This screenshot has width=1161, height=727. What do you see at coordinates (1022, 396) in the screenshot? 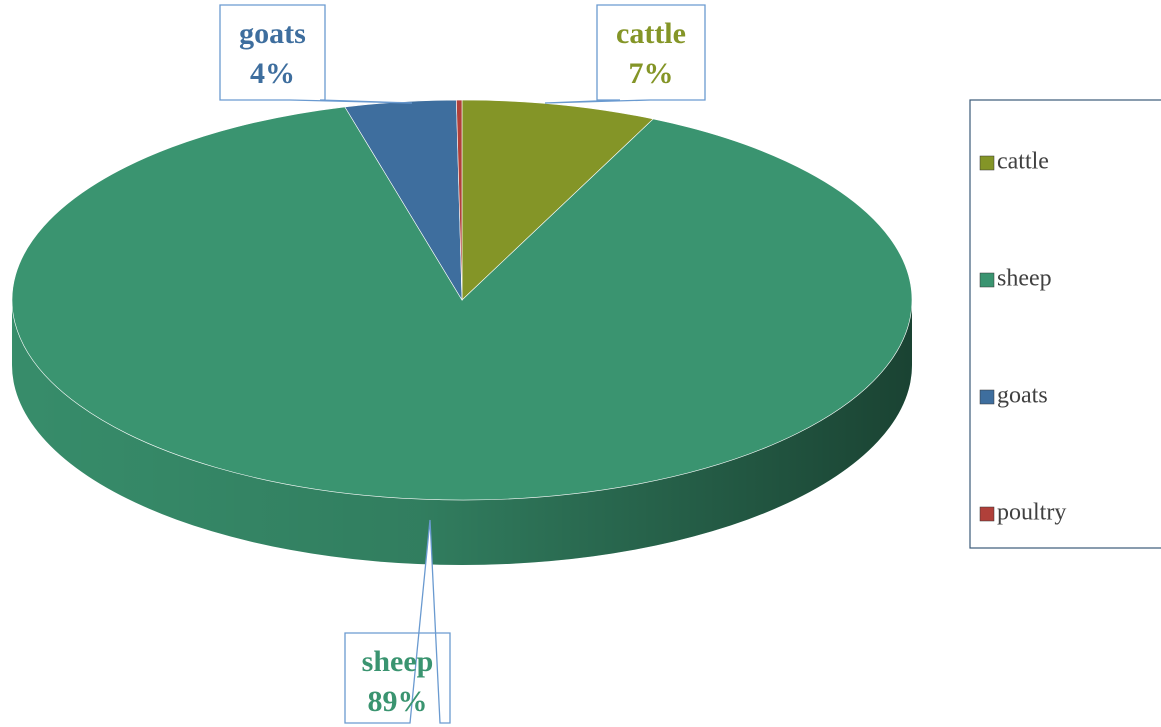
I see `legend-label: goats` at bounding box center [1022, 396].